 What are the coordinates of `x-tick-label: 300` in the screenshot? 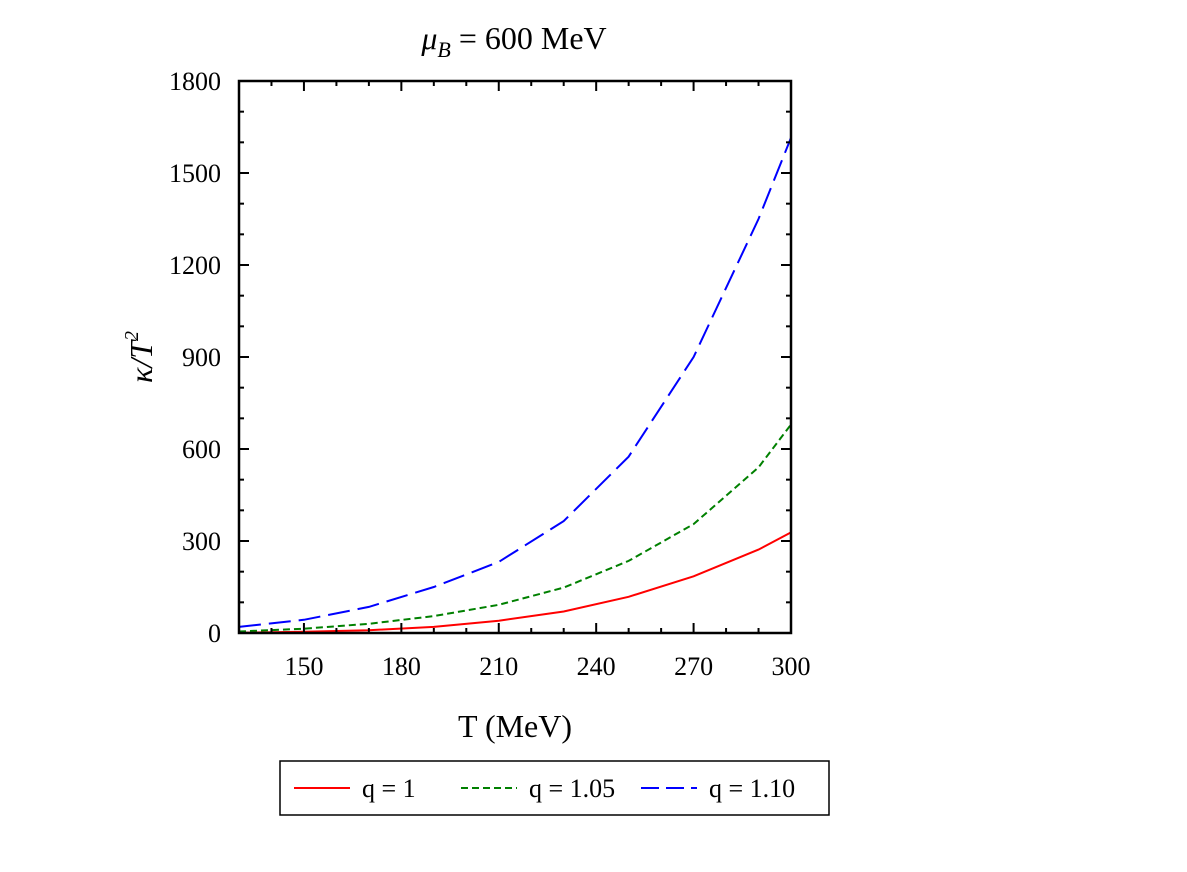 It's located at (791, 666).